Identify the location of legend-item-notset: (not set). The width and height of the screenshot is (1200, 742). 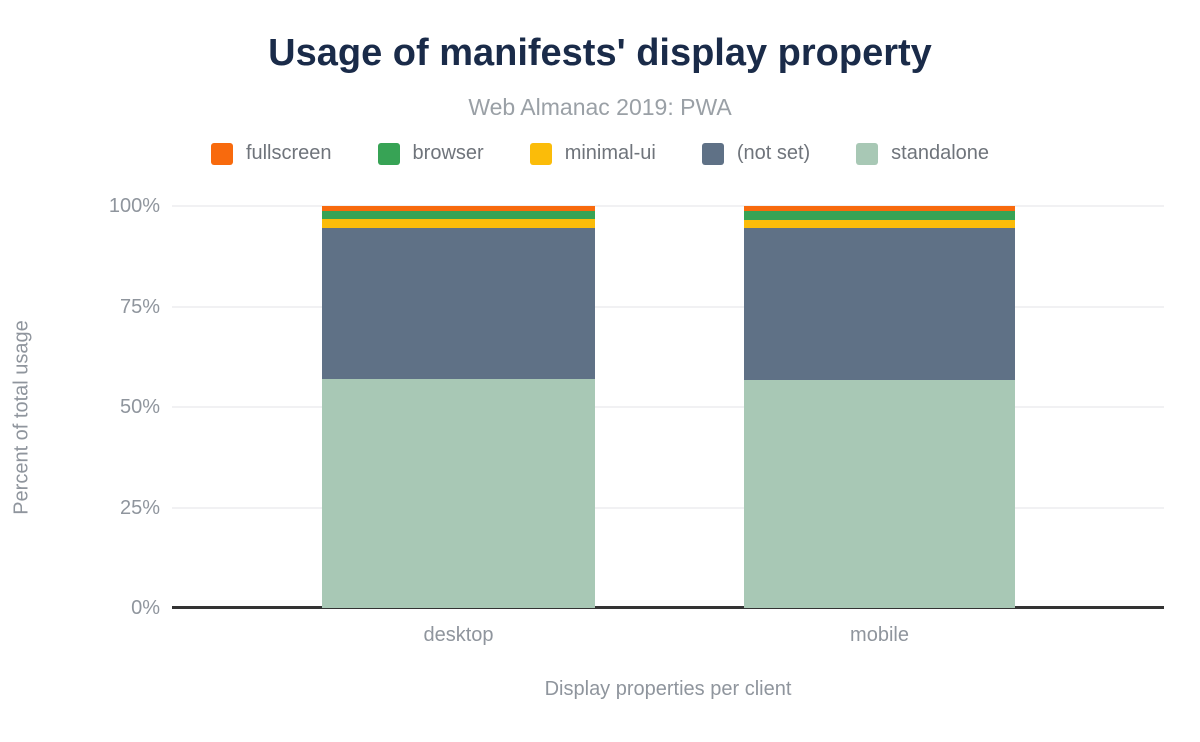
(756, 153).